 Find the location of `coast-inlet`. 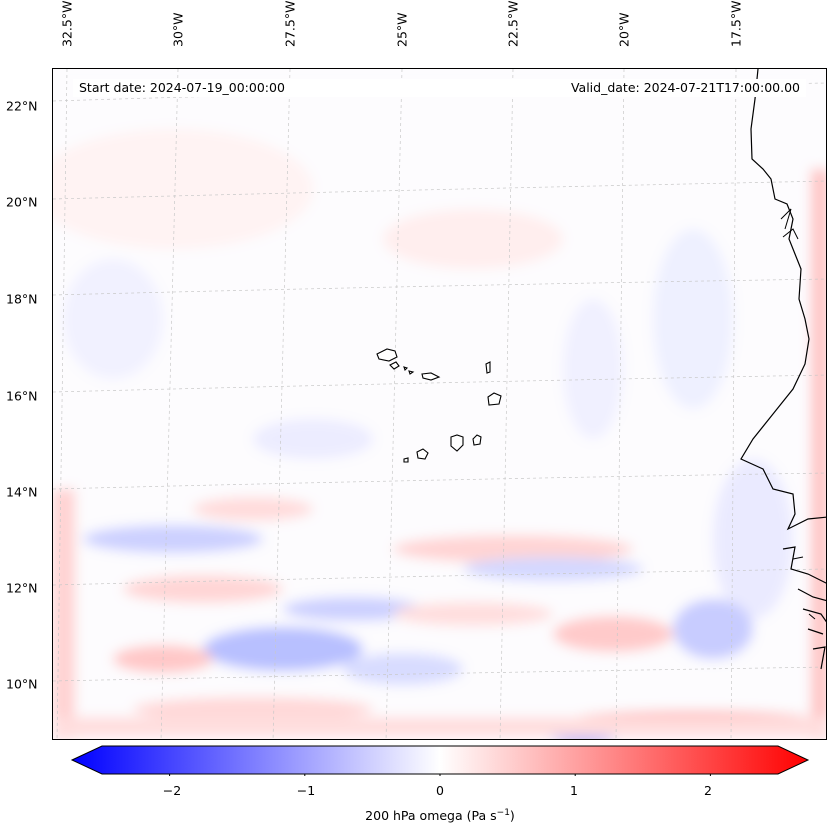

coast-inlet is located at coordinates (798, 414).